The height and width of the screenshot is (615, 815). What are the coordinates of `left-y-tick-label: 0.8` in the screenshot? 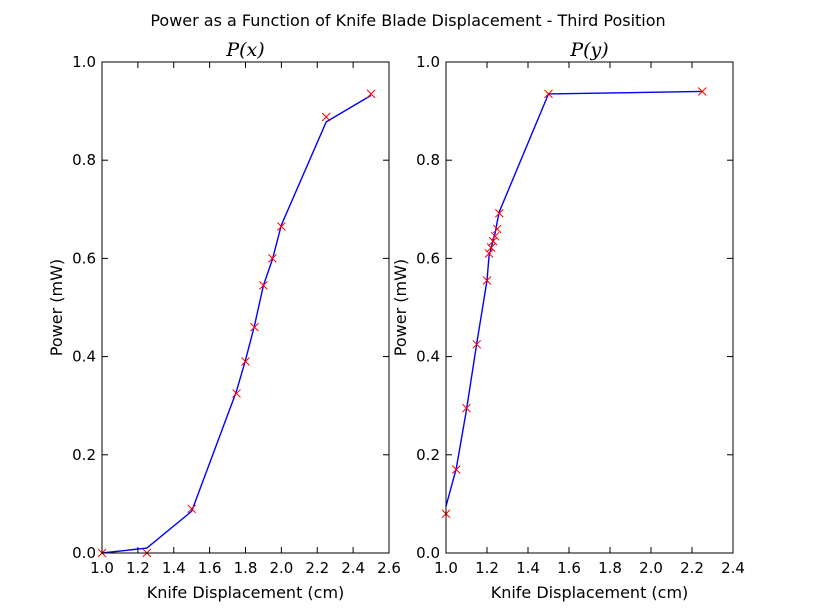 It's located at (84, 160).